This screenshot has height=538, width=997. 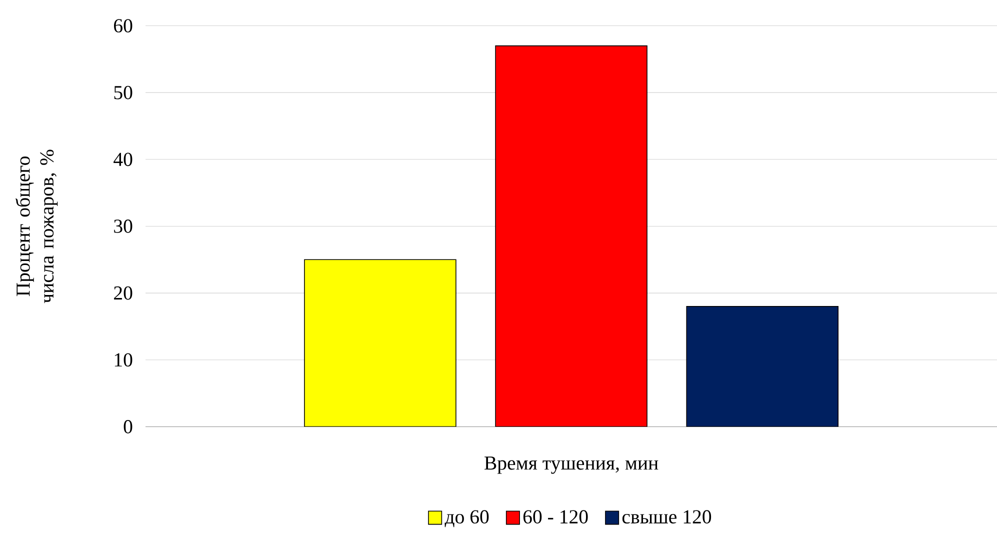 What do you see at coordinates (667, 517) in the screenshot?
I see `legend-label: свыше 120` at bounding box center [667, 517].